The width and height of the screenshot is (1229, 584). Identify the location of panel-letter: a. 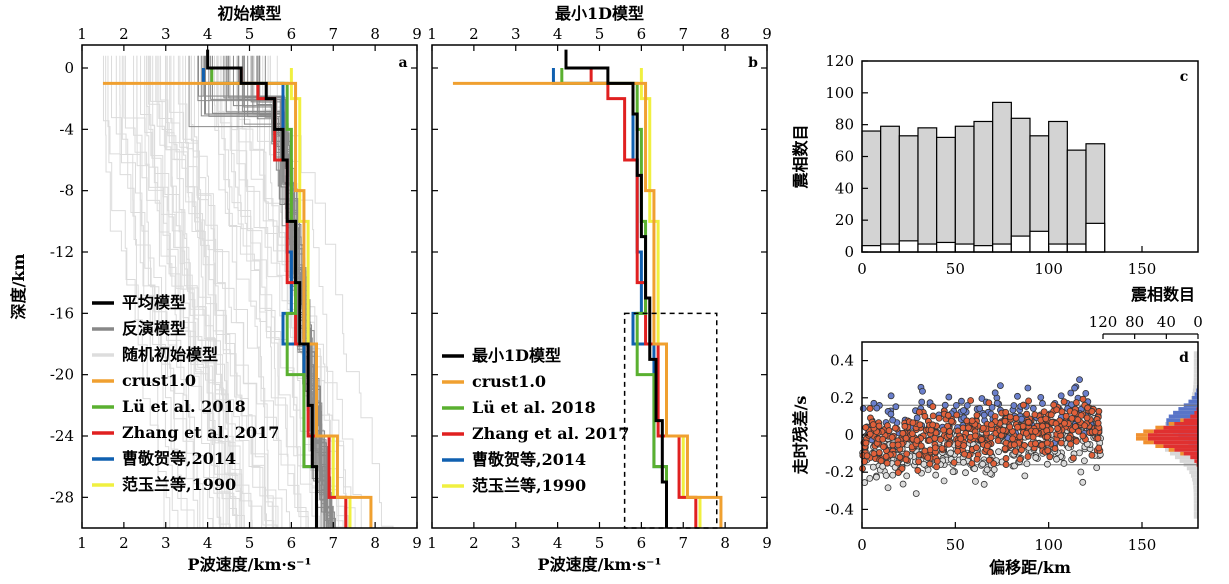
(402, 63).